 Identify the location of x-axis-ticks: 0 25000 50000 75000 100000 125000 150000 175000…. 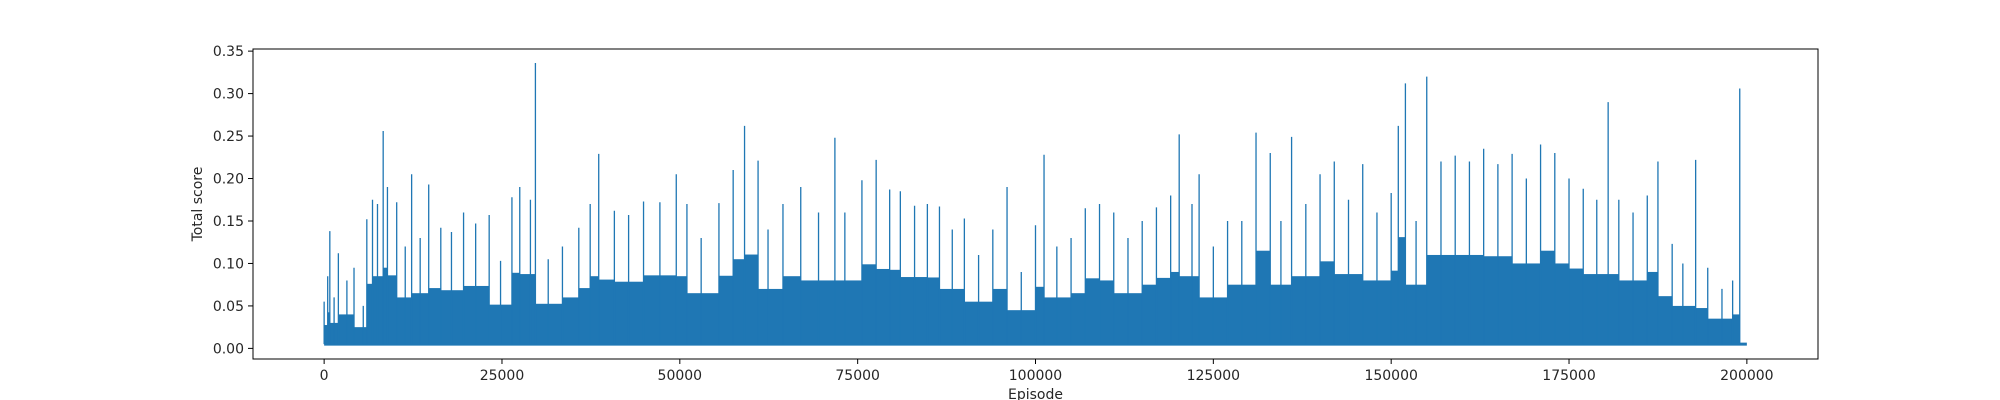
(1047, 371).